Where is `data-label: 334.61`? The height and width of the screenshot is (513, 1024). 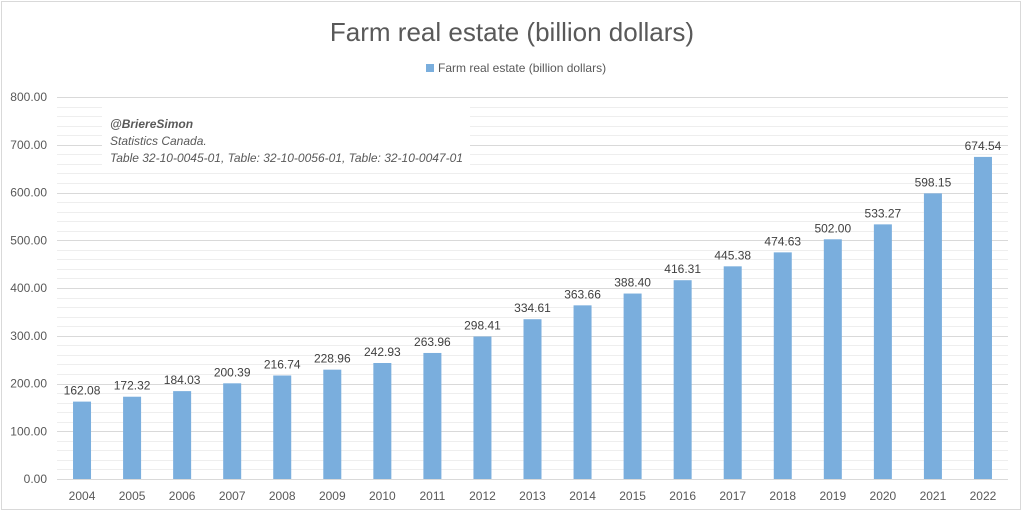 data-label: 334.61 is located at coordinates (532, 308).